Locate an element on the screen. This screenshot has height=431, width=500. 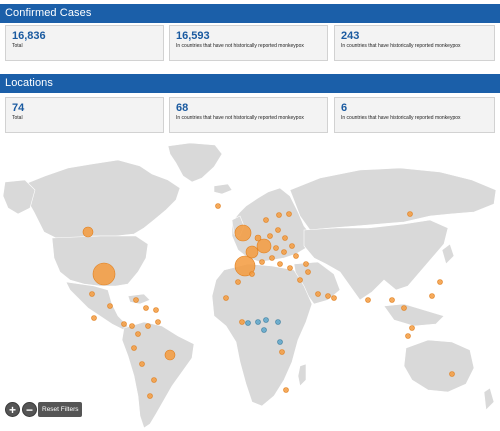
marker-spain is located at coordinates (245, 266).